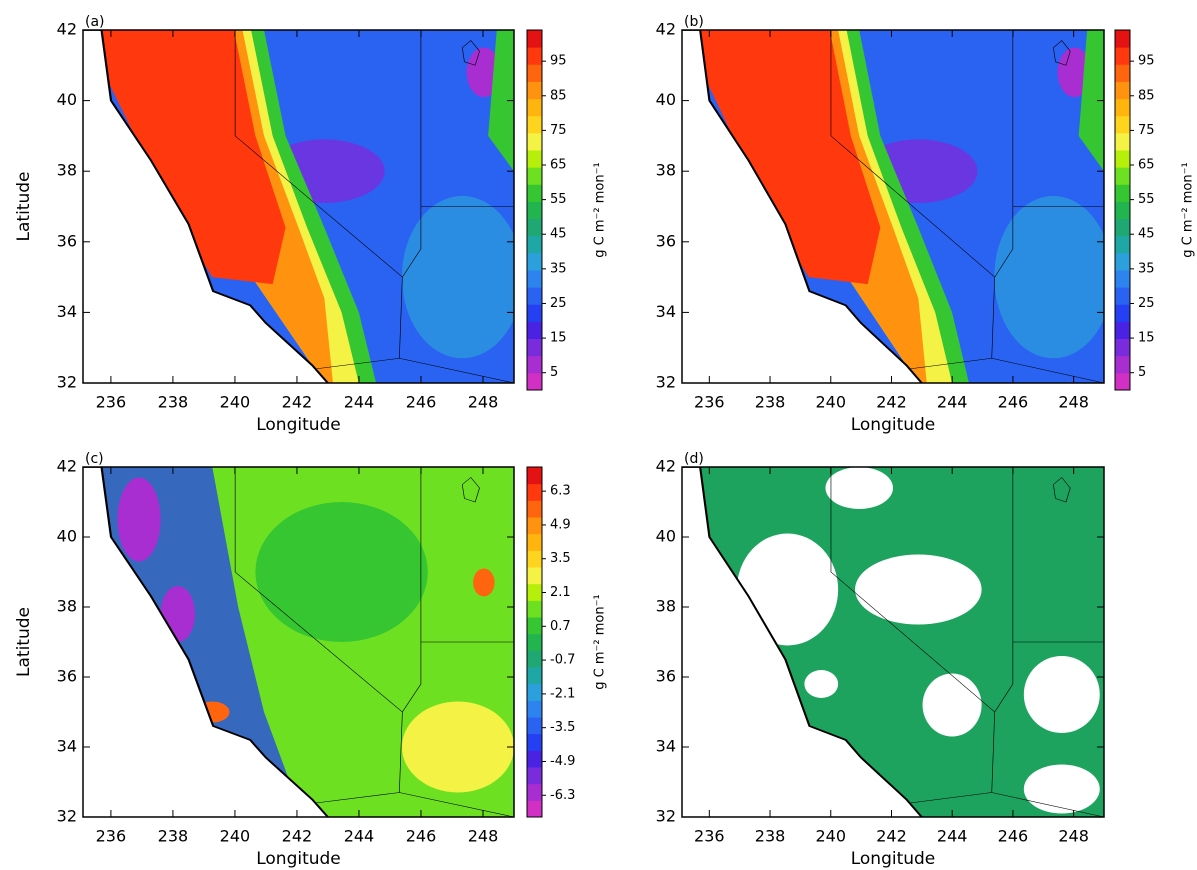  I want to click on colorbar-tick-label: -0.7, so click(562, 660).